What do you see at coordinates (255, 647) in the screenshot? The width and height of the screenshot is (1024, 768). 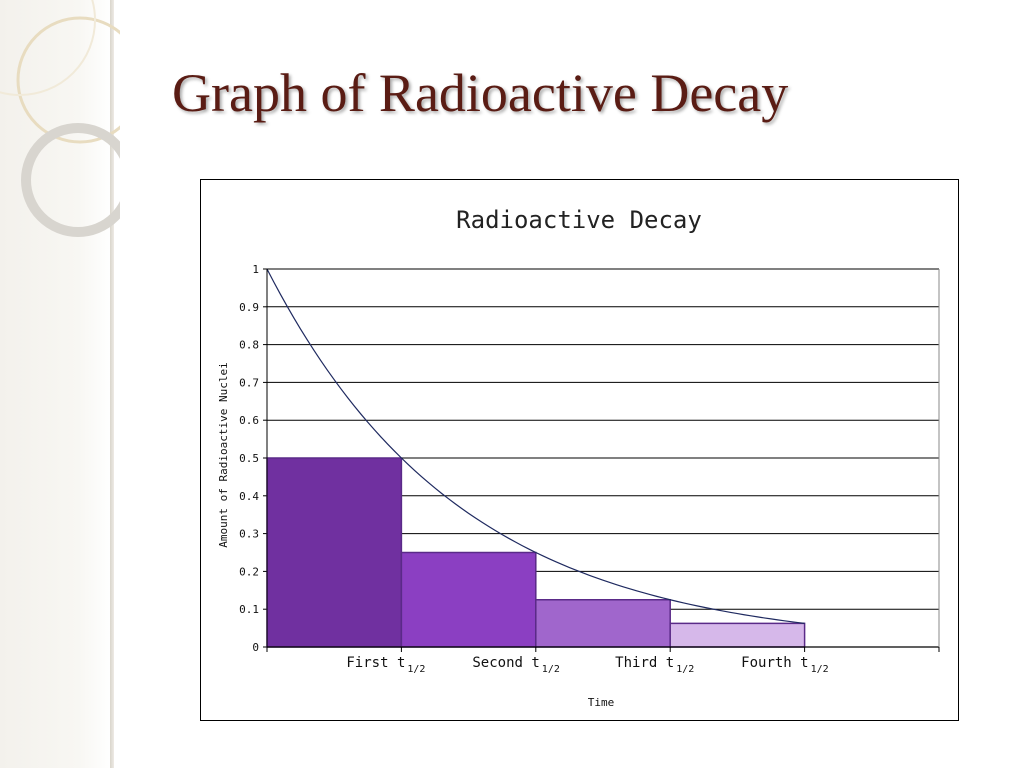 I see `y-tick-label: 0` at bounding box center [255, 647].